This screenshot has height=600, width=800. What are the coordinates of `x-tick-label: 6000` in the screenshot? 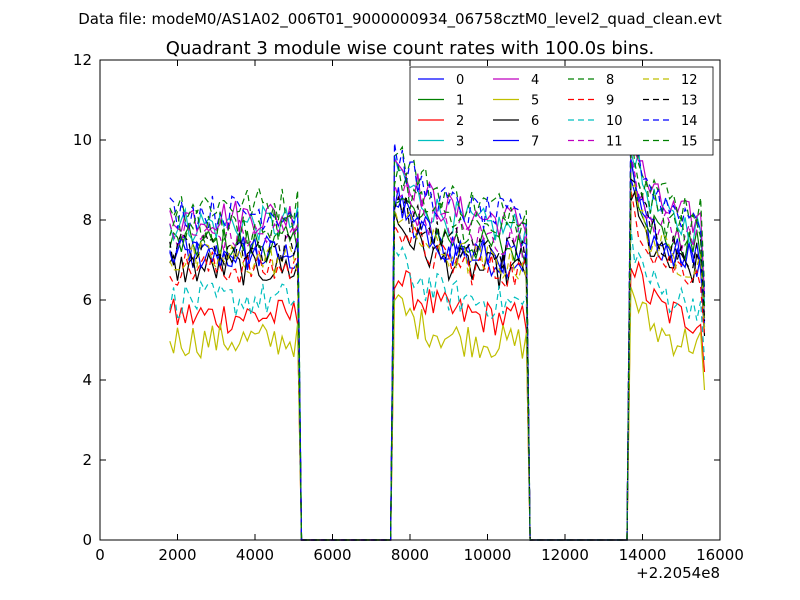 It's located at (332, 555).